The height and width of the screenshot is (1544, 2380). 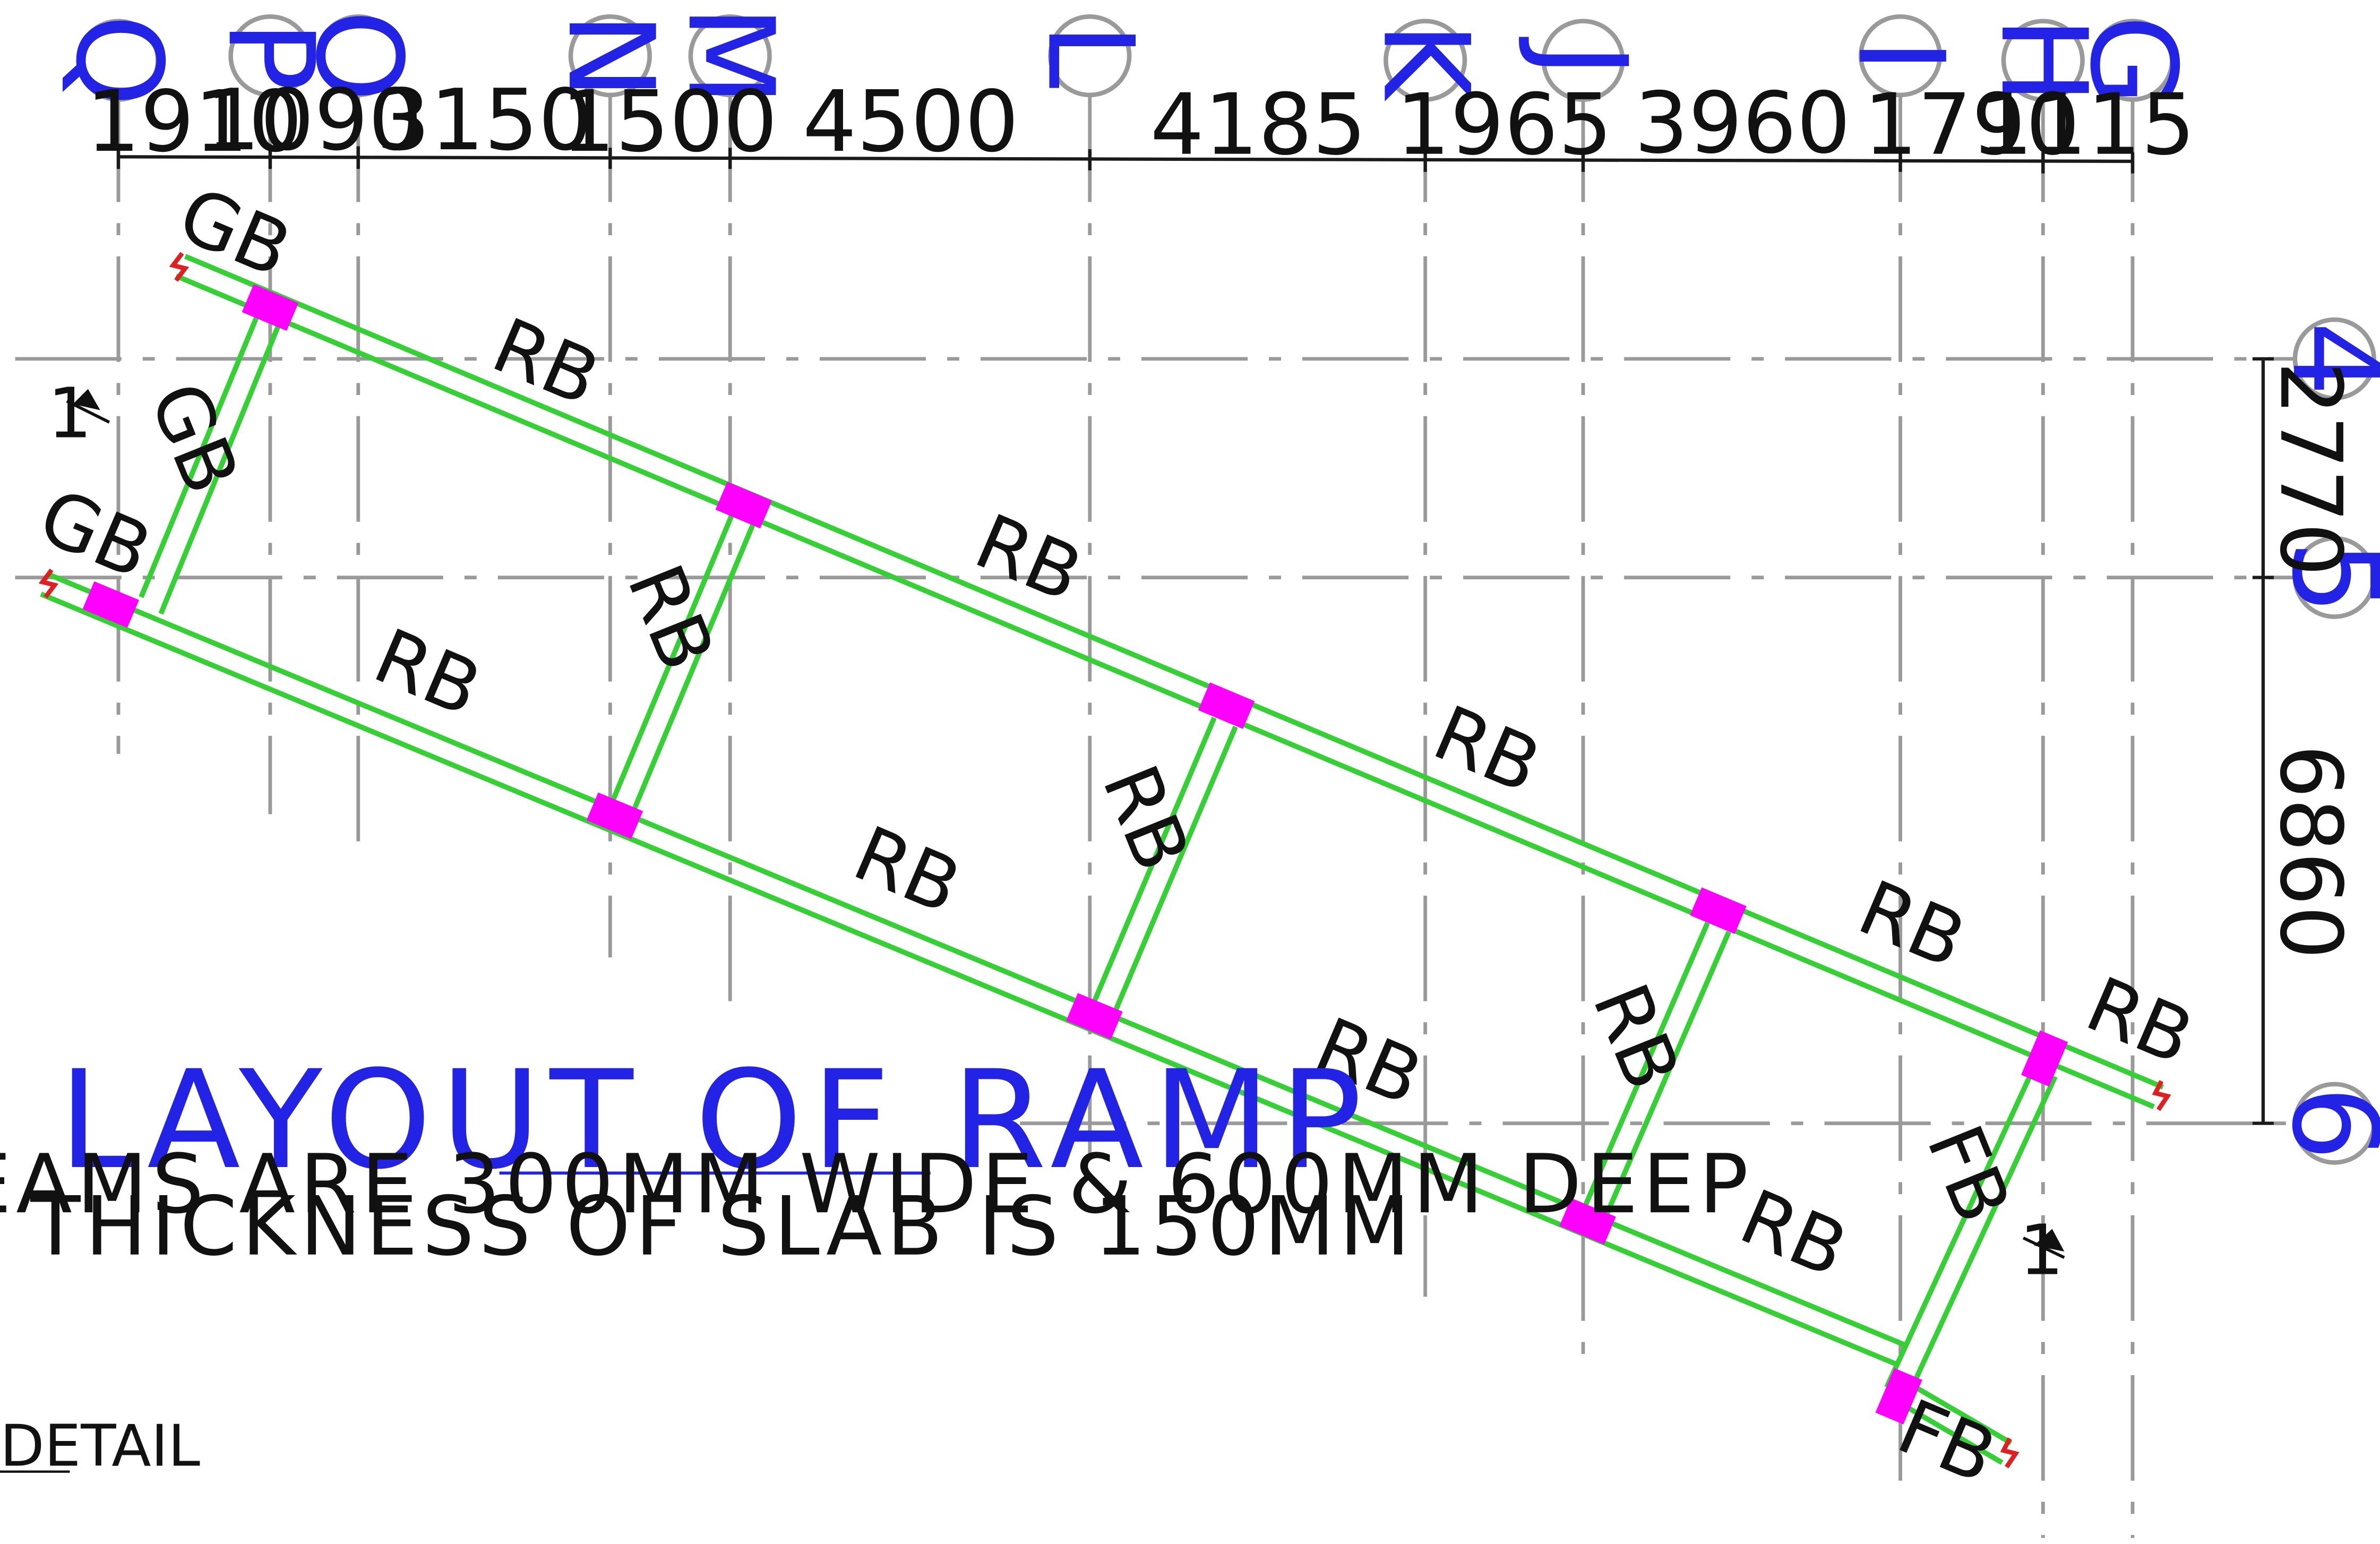 What do you see at coordinates (2310, 469) in the screenshot?
I see `dimension-4-5: 2770` at bounding box center [2310, 469].